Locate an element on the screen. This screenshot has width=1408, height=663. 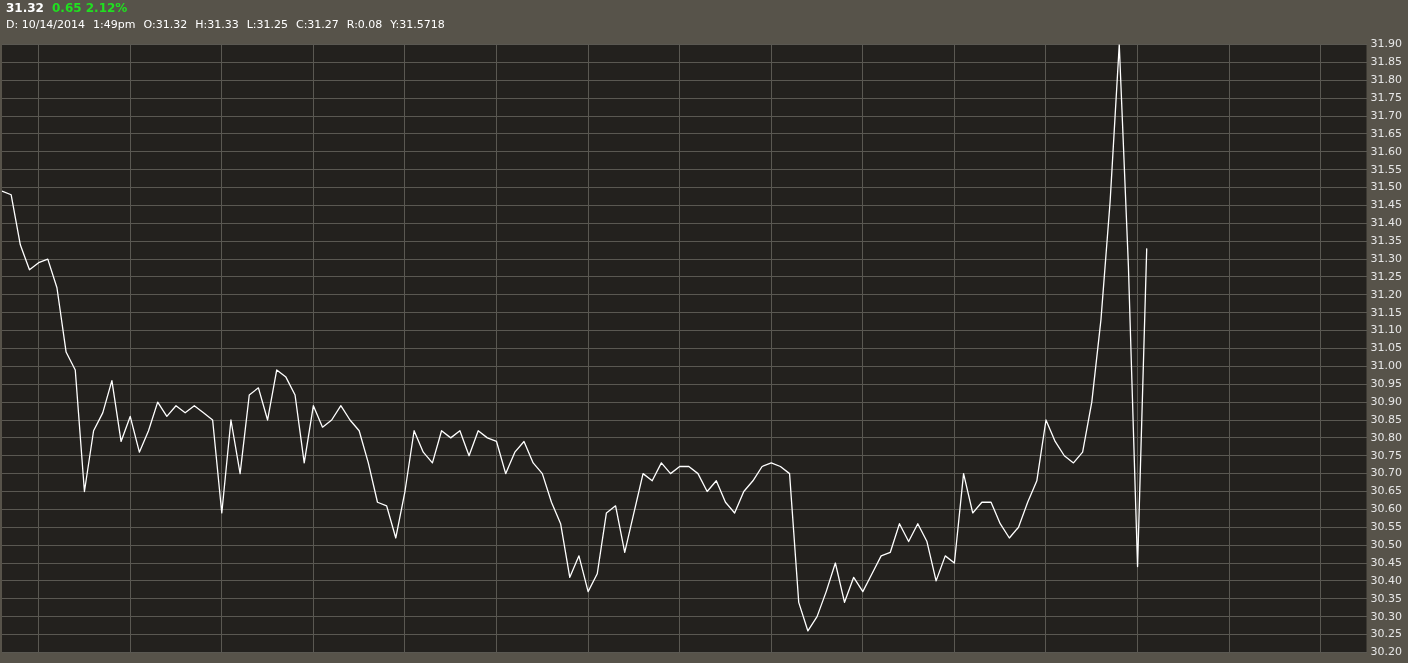
y-tick-label: 30.55 is located at coordinates (1386, 527).